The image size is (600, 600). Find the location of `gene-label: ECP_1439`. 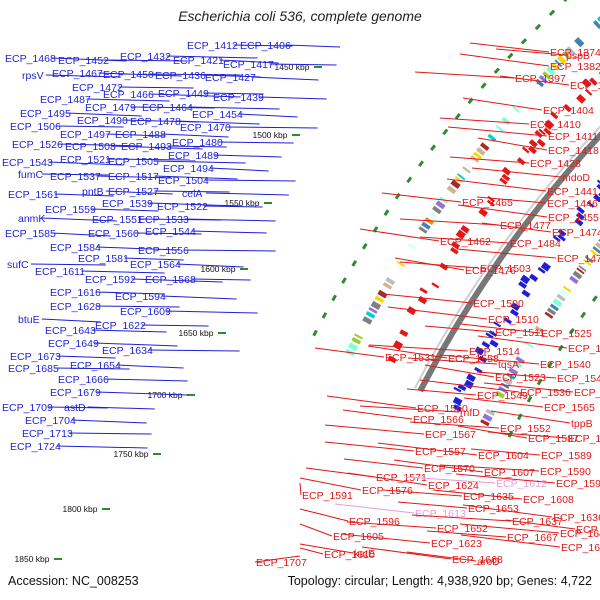

gene-label: ECP_1439 is located at coordinates (238, 98).